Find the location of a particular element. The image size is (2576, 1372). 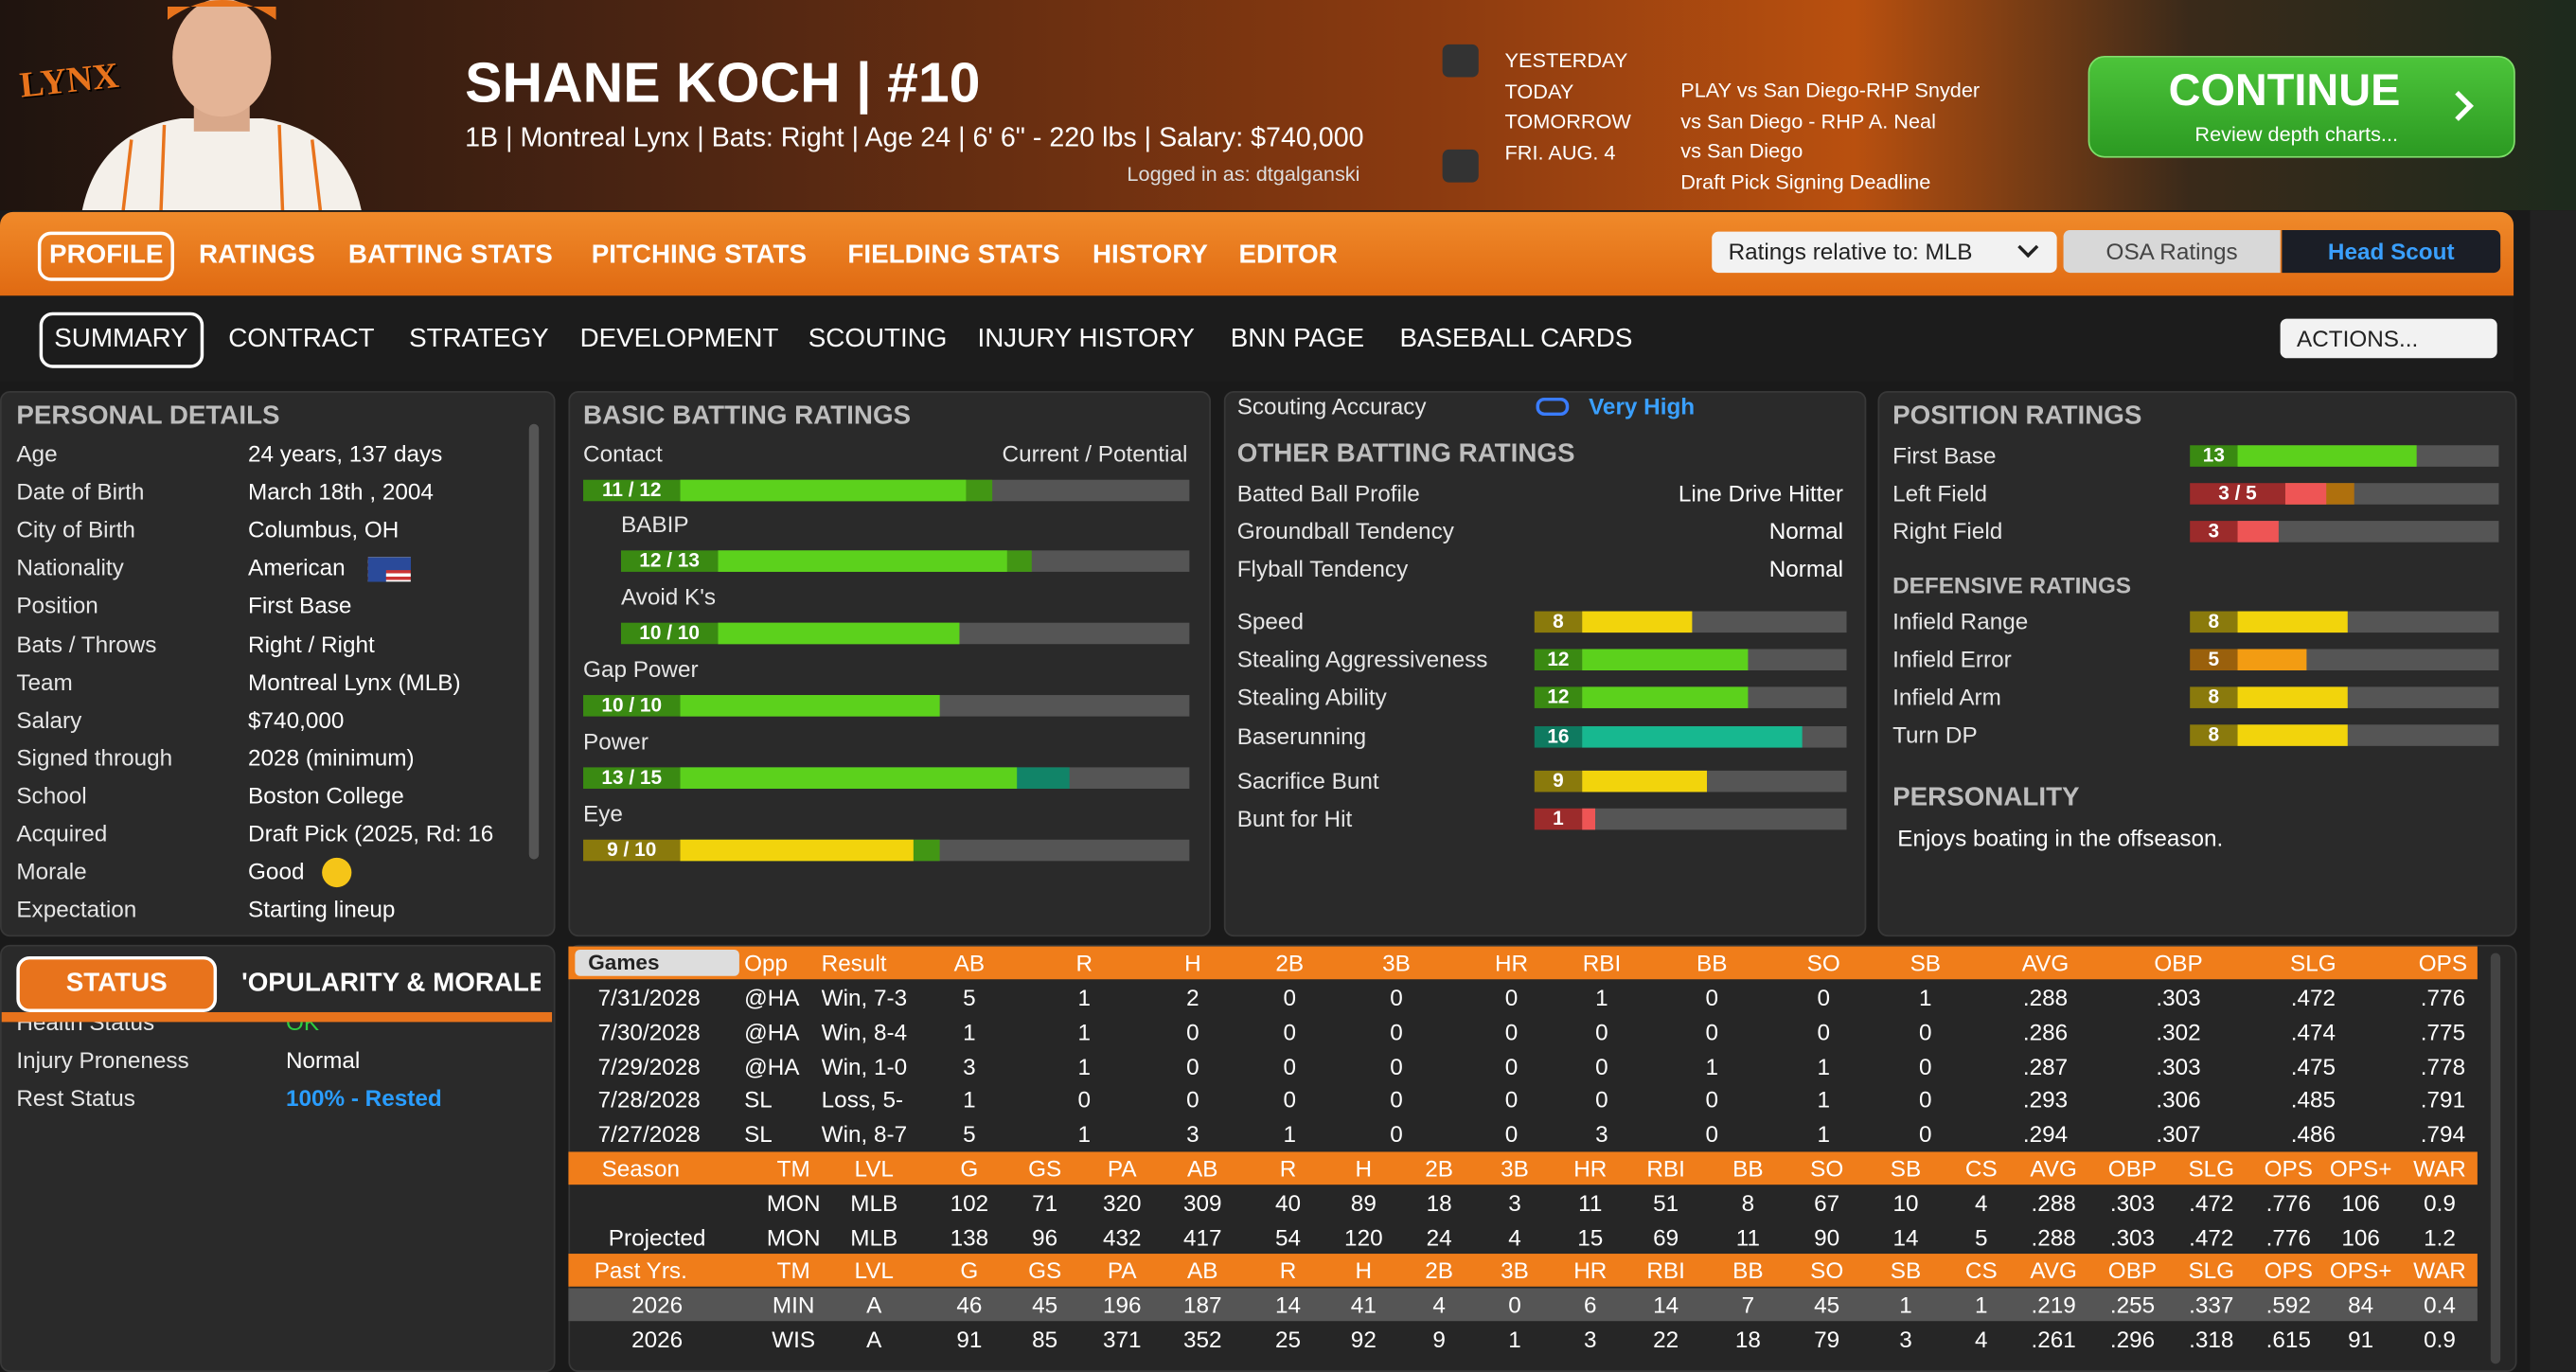

column-header: SB is located at coordinates (1926, 963).